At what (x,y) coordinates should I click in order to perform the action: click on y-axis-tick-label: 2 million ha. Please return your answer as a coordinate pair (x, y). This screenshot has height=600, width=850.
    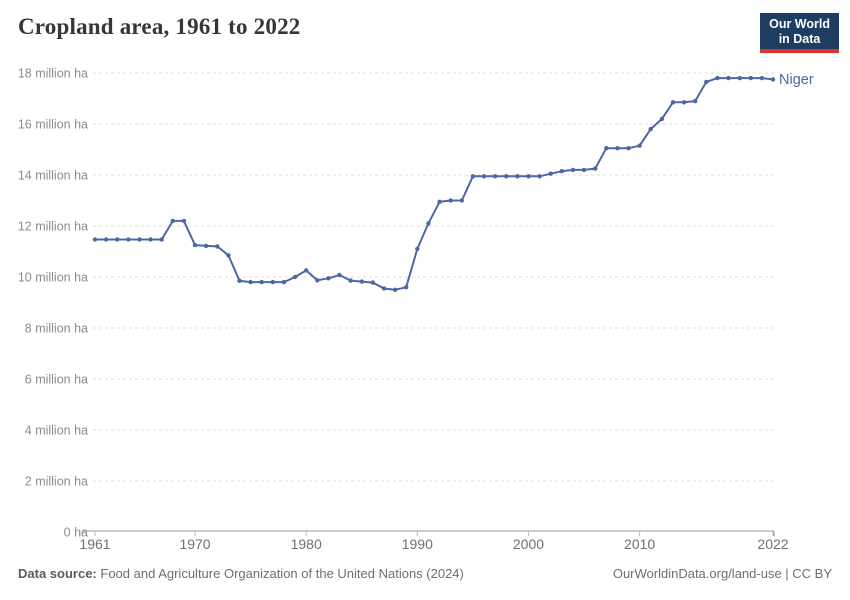
    Looking at the image, I should click on (56, 482).